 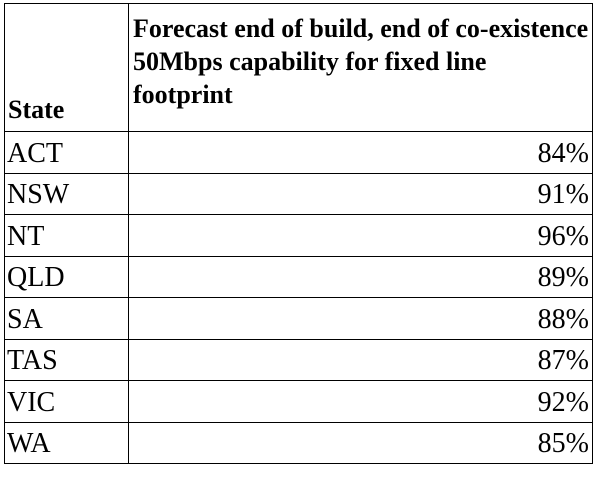 I want to click on state-cell: NT, so click(x=66, y=235).